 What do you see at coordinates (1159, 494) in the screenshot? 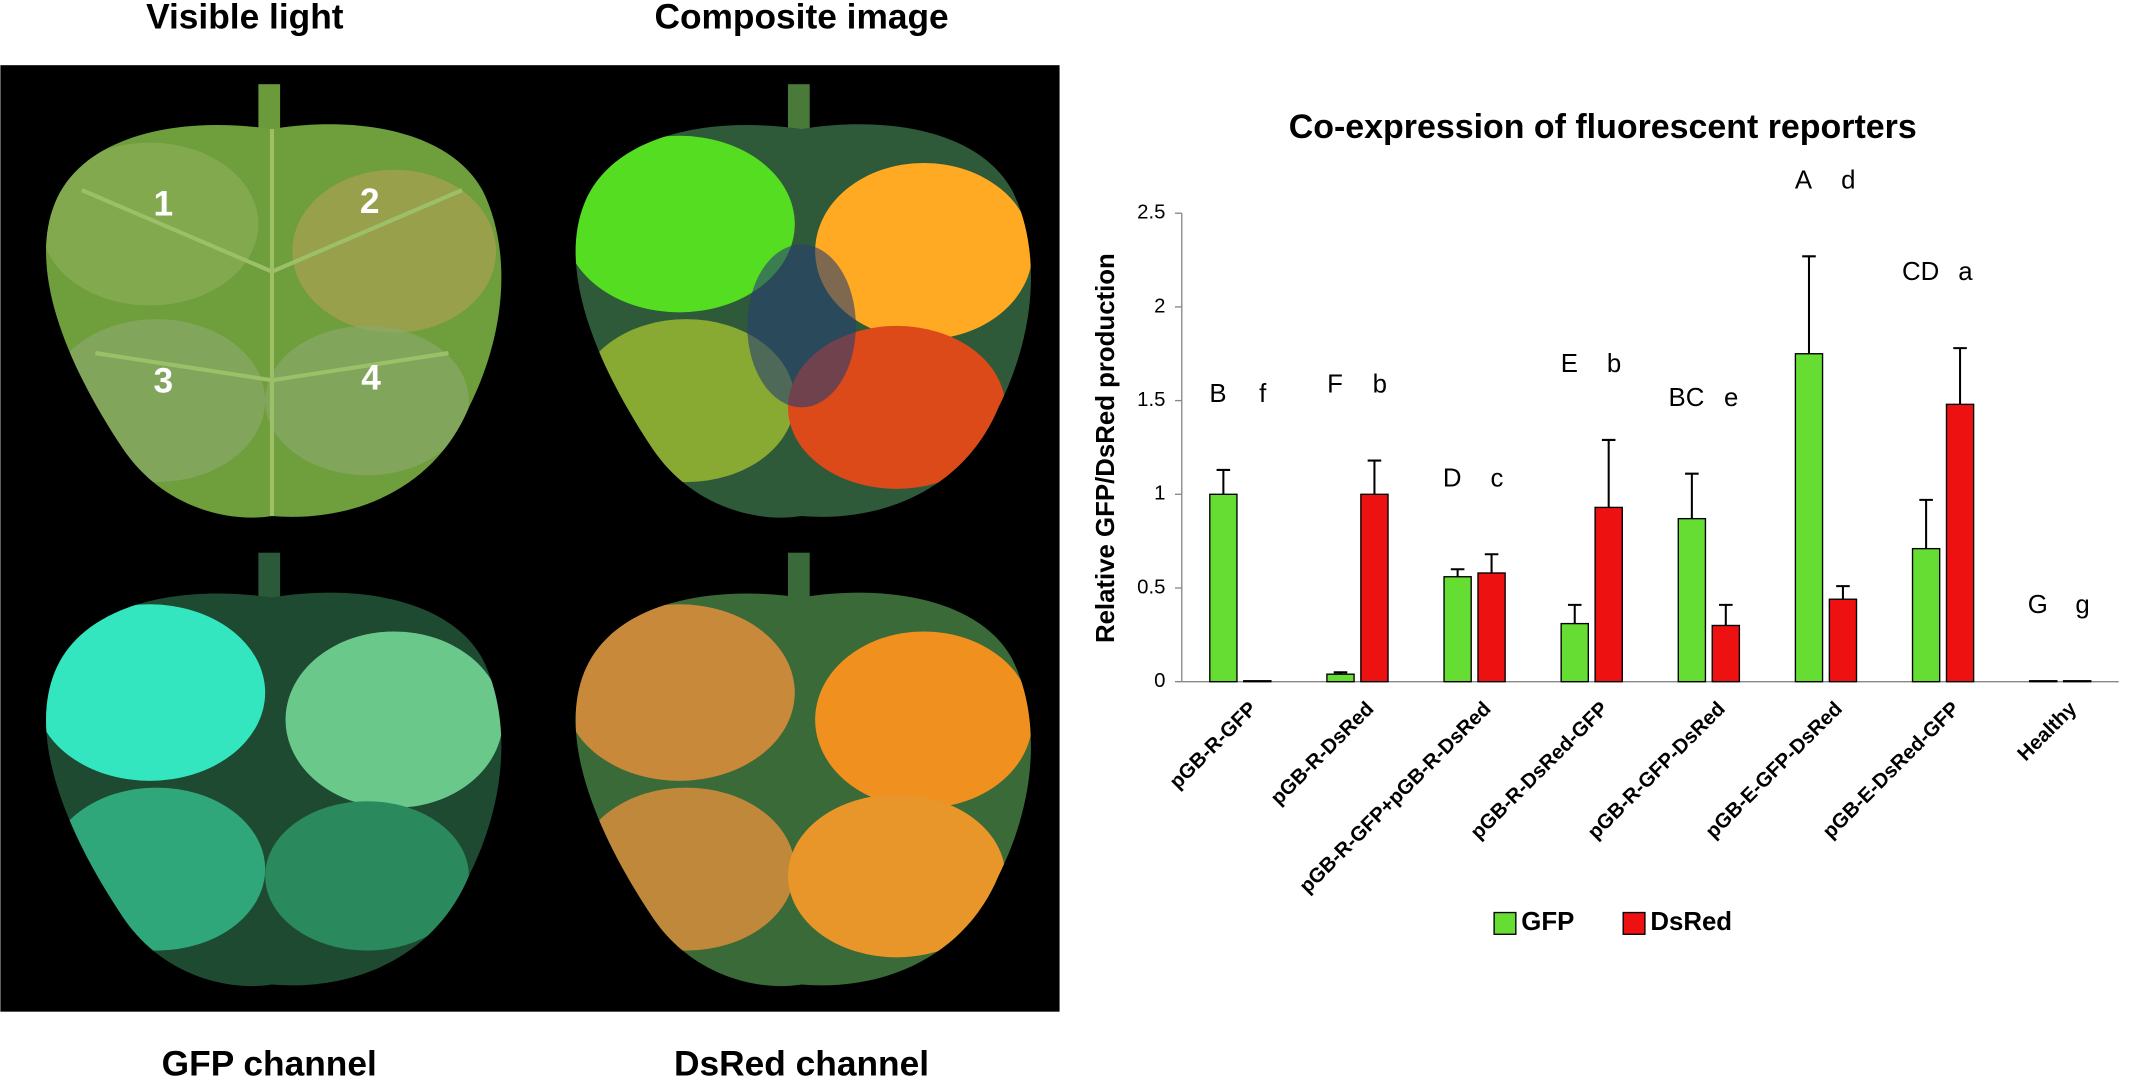
I see `y-tick-label: 1` at bounding box center [1159, 494].